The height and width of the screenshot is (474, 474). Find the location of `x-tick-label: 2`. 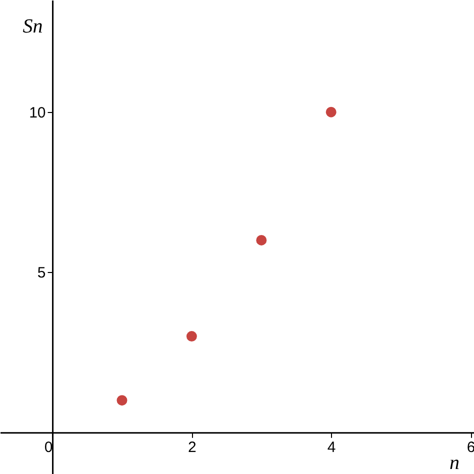

x-tick-label: 2 is located at coordinates (192, 447).